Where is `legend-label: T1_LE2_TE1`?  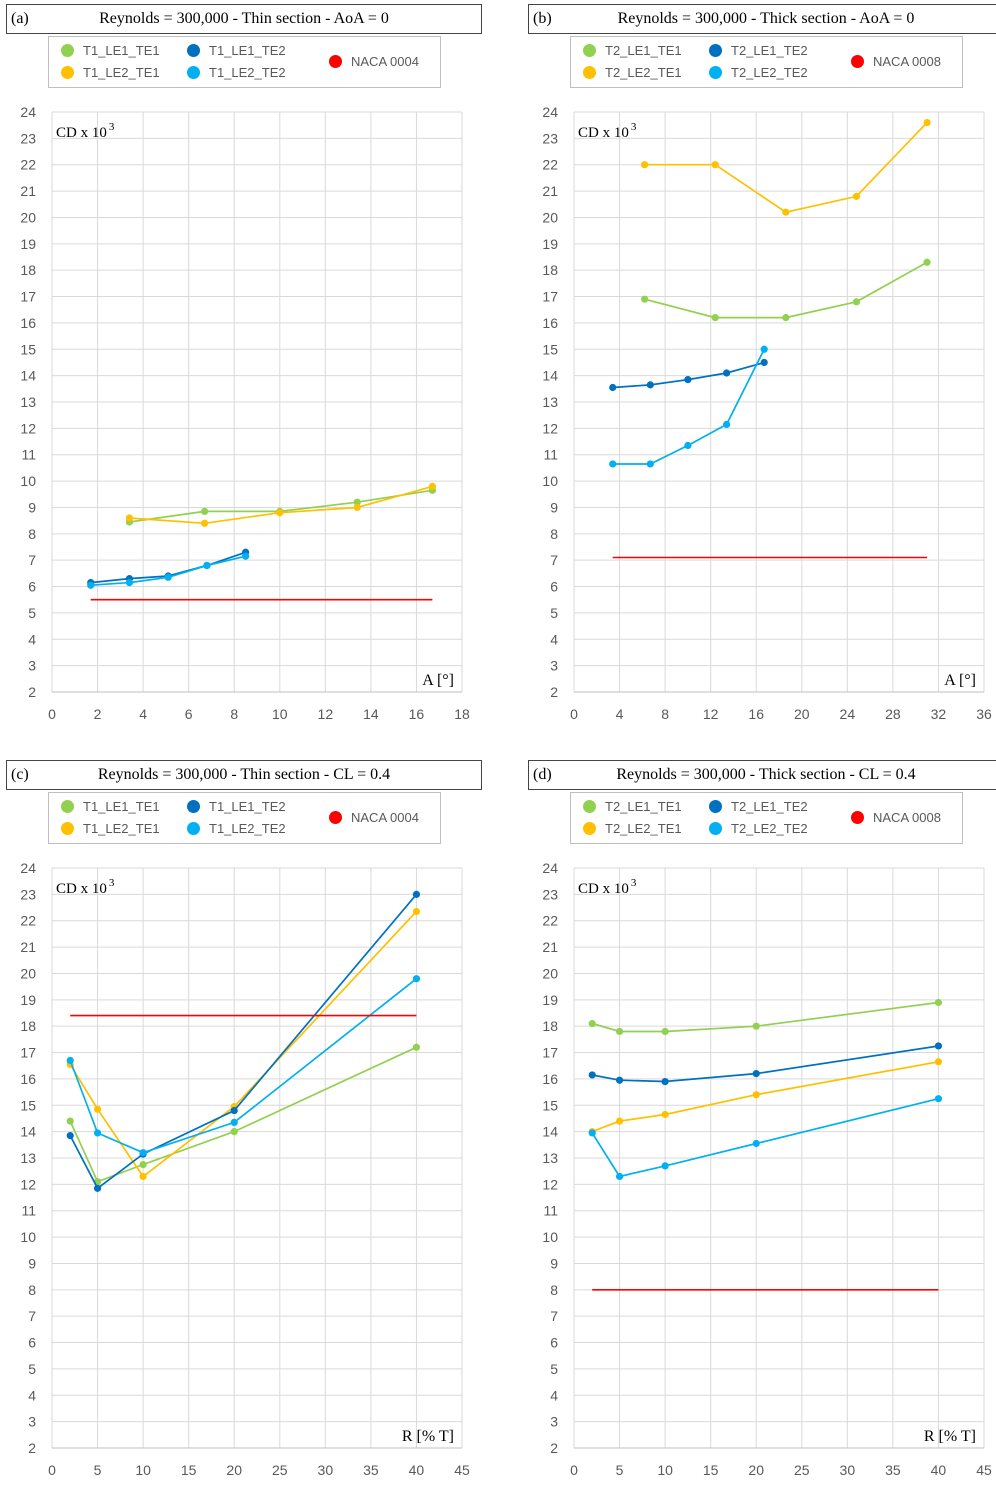 legend-label: T1_LE2_TE1 is located at coordinates (121, 72).